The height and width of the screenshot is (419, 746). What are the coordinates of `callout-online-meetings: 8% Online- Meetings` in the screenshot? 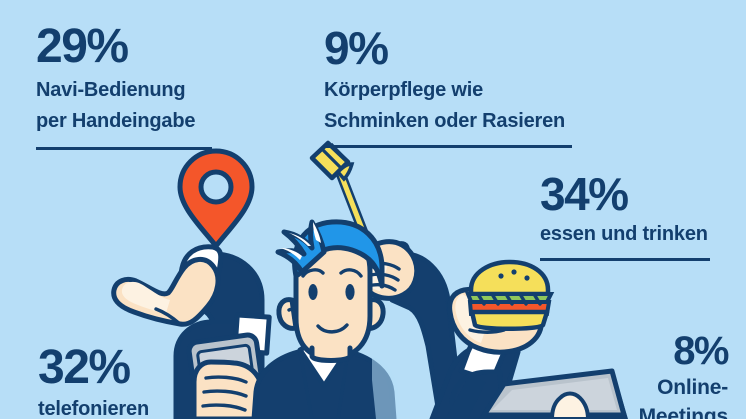 It's located at (684, 374).